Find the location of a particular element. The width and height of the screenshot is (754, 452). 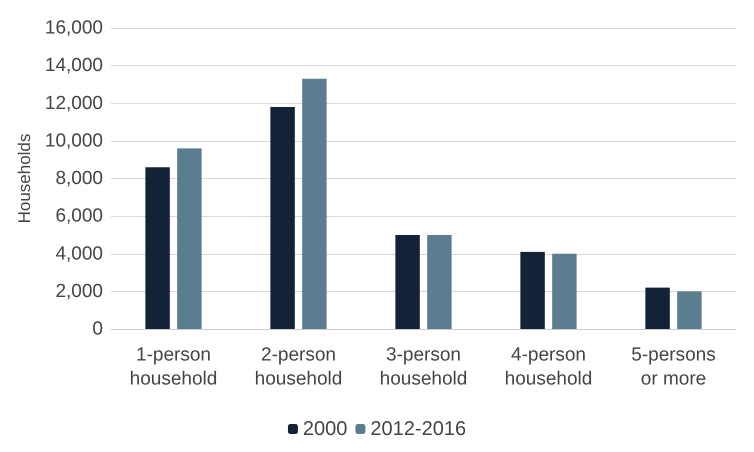

x-tick-label: 1-person household is located at coordinates (174, 367).